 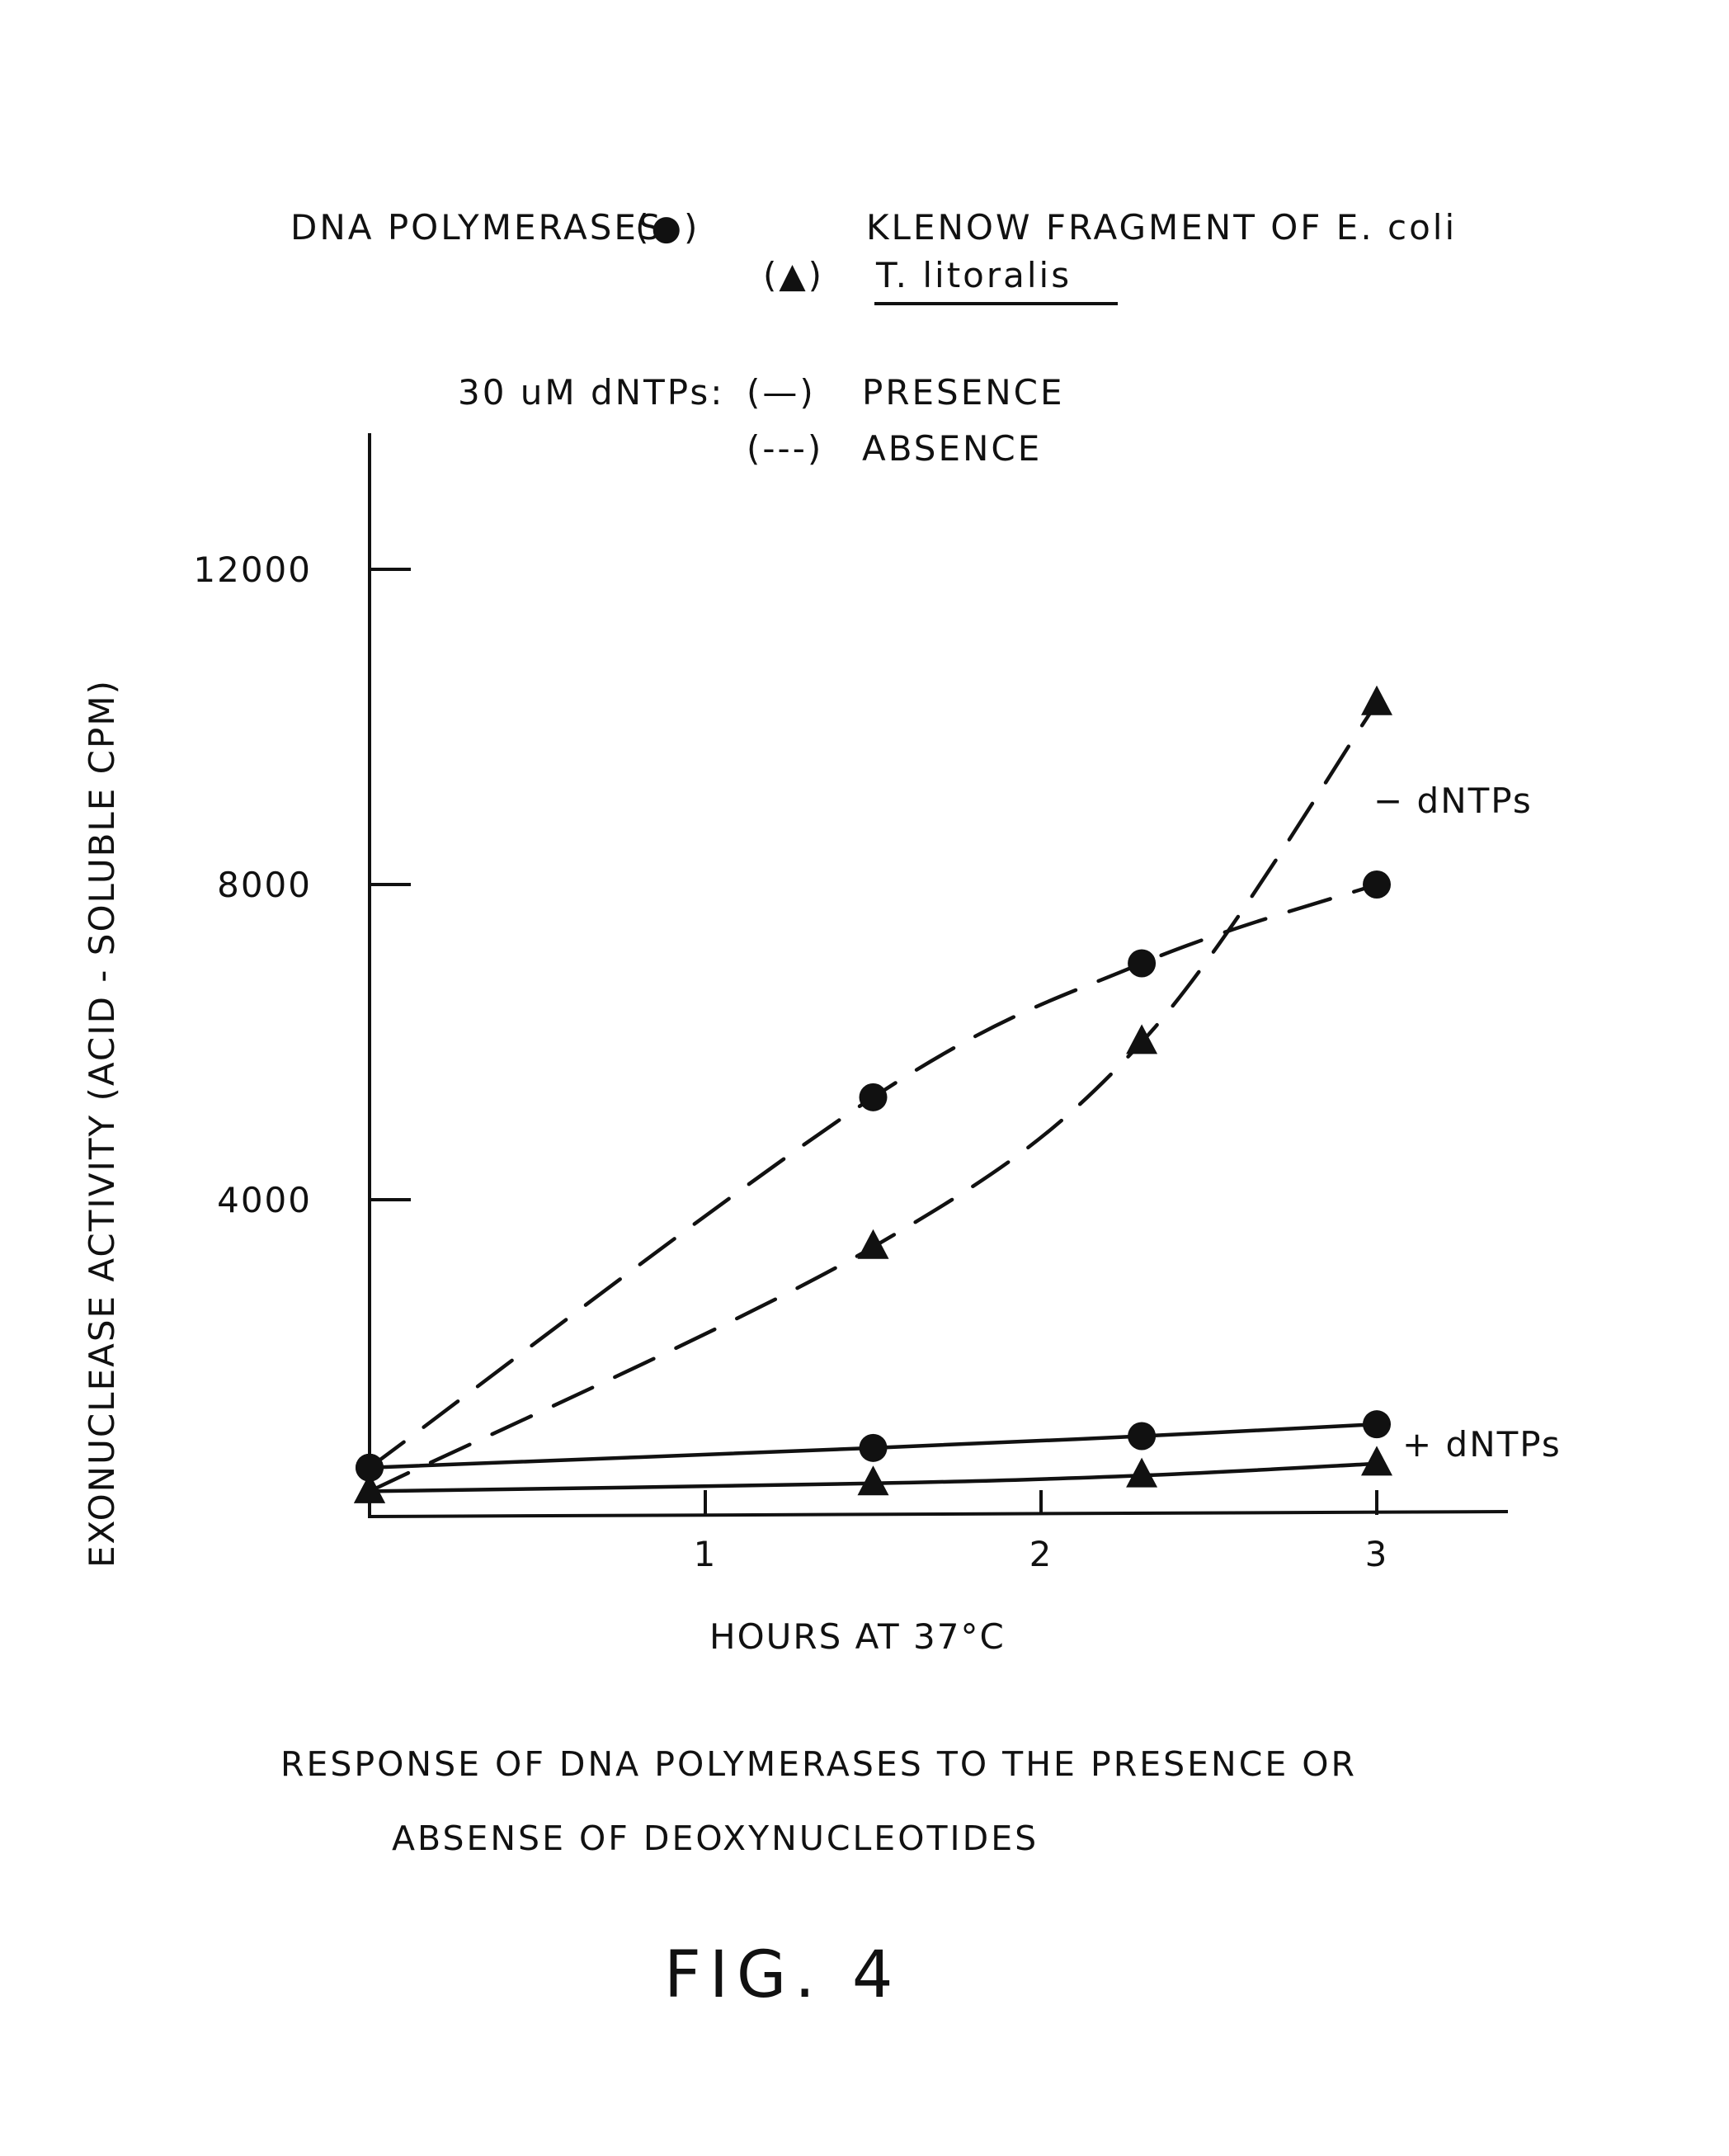 What do you see at coordinates (1377, 1554) in the screenshot?
I see `x-tick-label: 3` at bounding box center [1377, 1554].